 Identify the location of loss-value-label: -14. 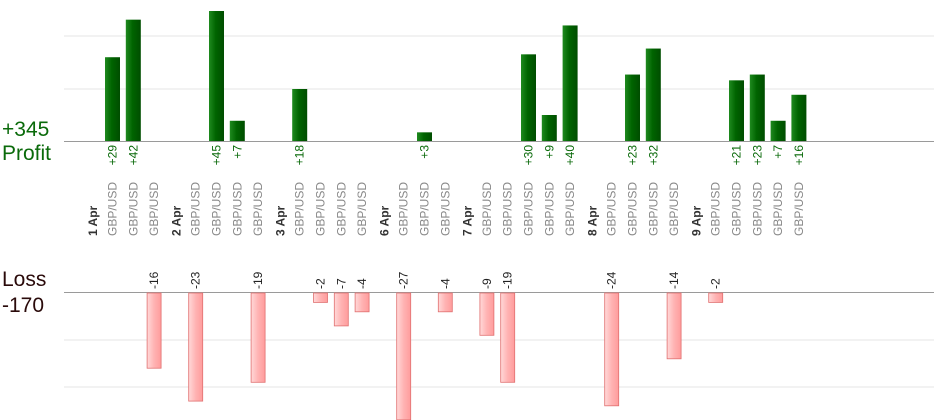
(674, 280).